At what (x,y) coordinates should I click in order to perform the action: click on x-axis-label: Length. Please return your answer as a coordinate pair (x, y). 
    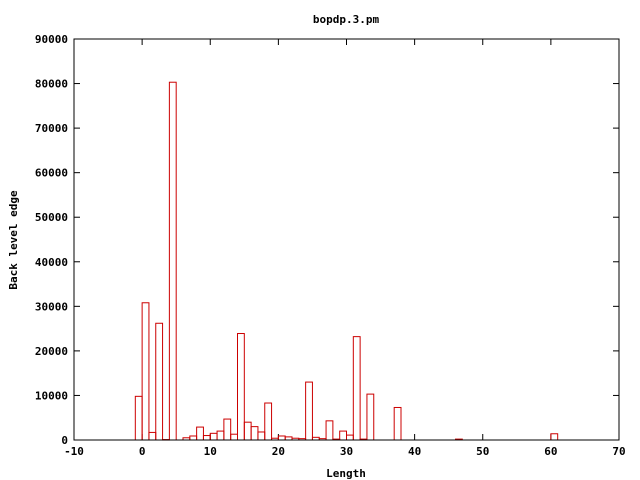
    Looking at the image, I should click on (346, 473).